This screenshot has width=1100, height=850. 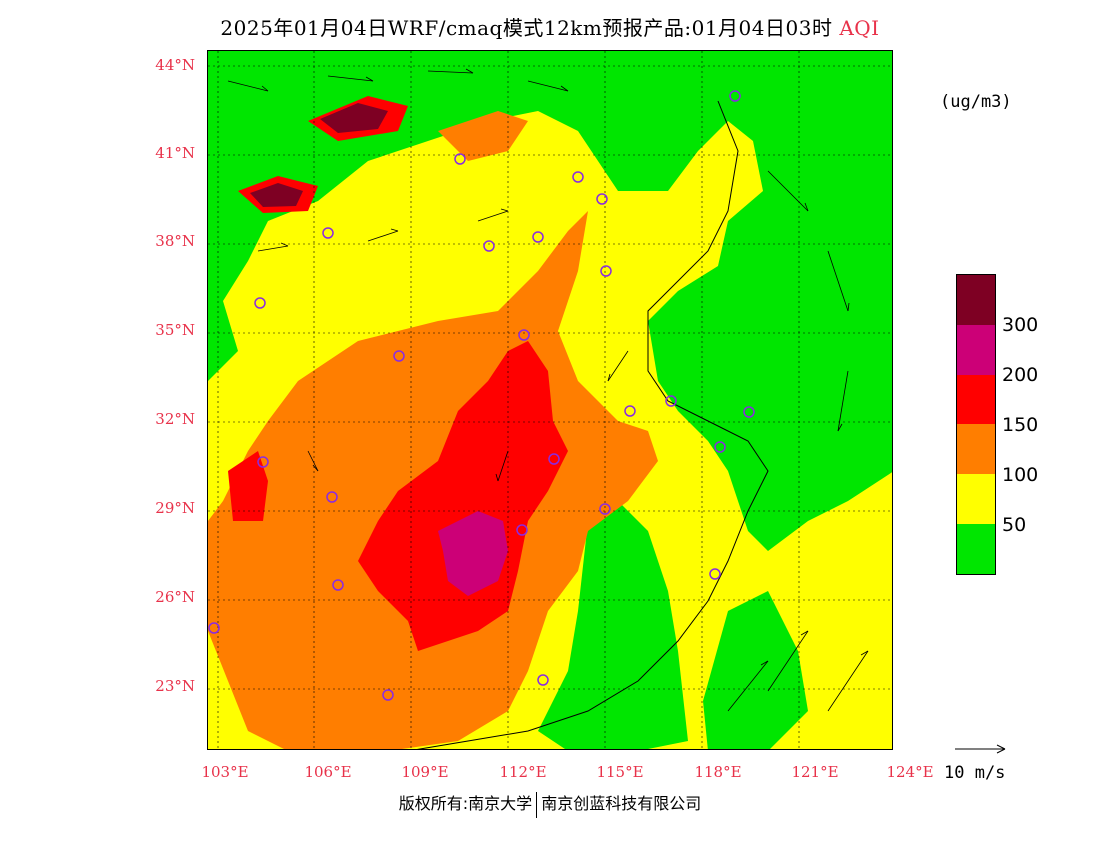 What do you see at coordinates (328, 772) in the screenshot?
I see `lon-label-106: 106°E` at bounding box center [328, 772].